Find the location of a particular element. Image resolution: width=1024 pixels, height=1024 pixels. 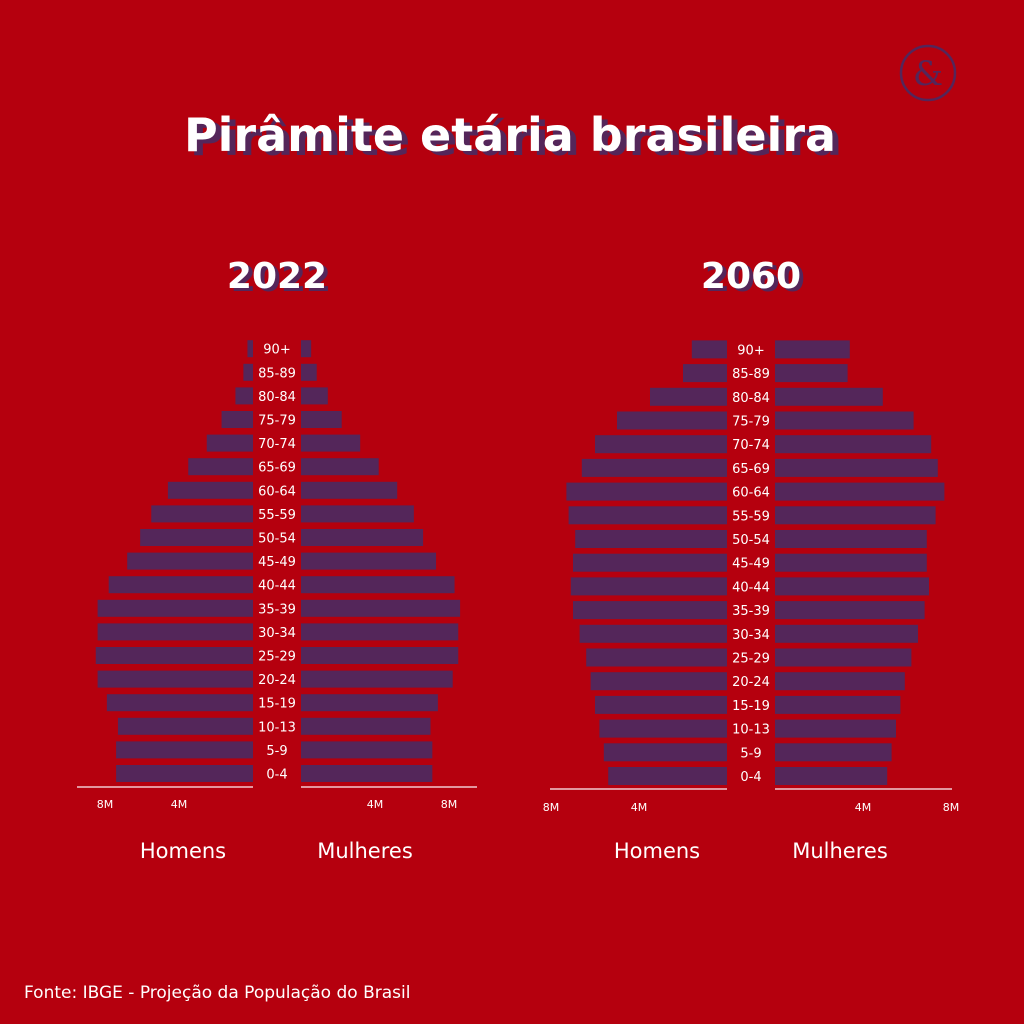

age-group-label: 50-54 is located at coordinates (277, 539).